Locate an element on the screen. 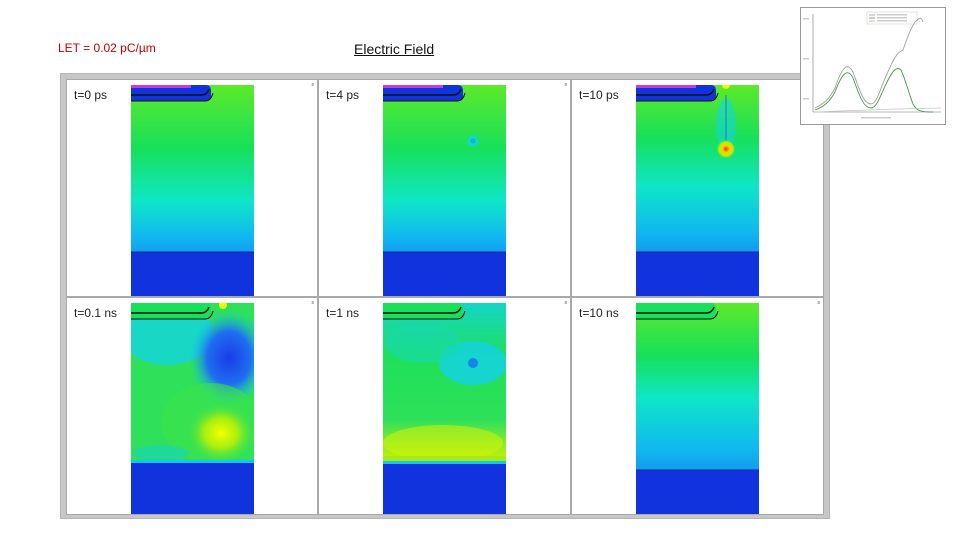  time-label: t=1 ns is located at coordinates (343, 313).